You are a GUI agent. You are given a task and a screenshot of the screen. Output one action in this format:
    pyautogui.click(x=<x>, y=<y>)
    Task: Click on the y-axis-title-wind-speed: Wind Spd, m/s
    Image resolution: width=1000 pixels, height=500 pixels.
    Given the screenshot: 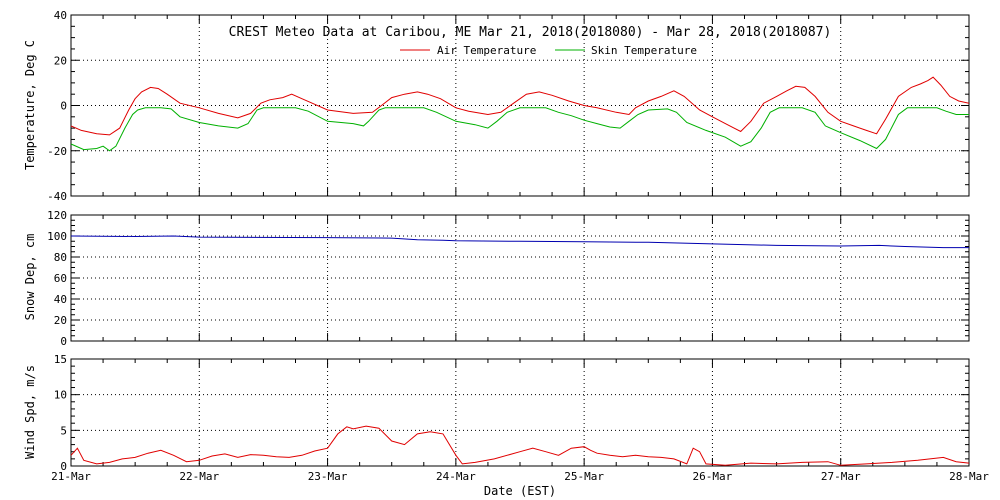 What is the action you would take?
    pyautogui.click(x=30, y=412)
    